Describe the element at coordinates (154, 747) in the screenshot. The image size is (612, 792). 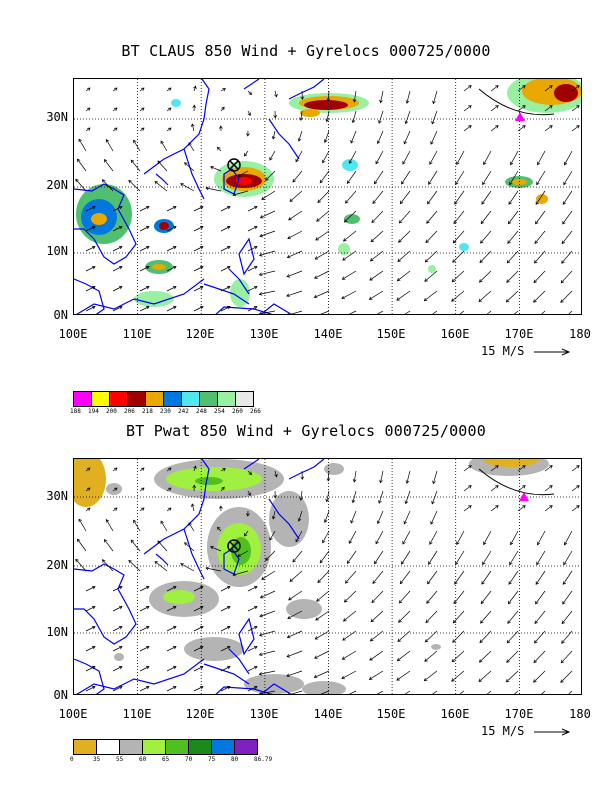
I see `colorbar-swatch` at that location.